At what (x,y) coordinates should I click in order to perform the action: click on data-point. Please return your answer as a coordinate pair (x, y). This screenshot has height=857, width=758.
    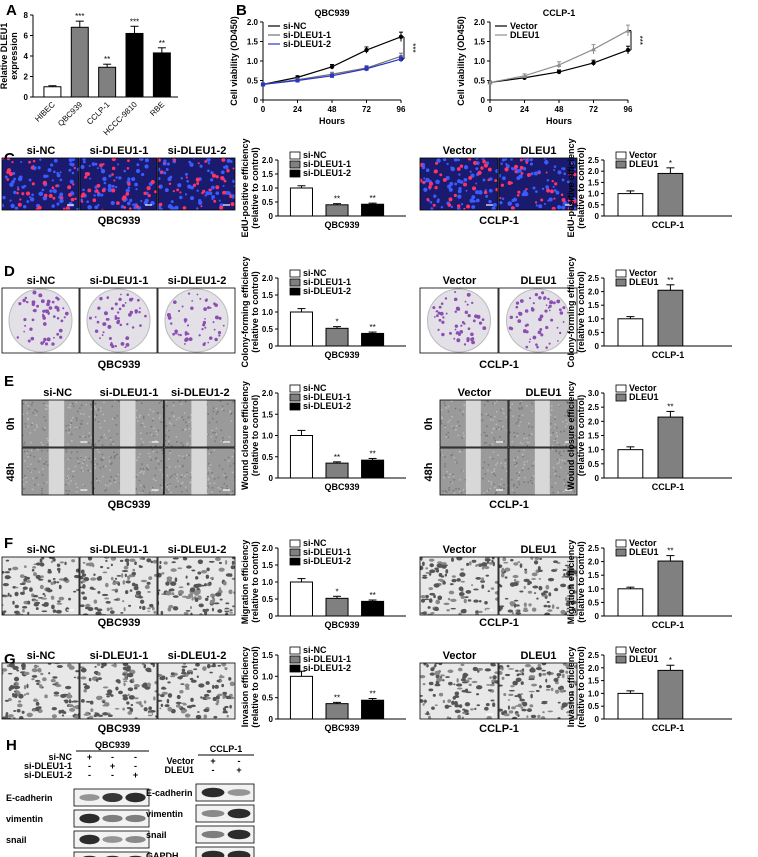
    Looking at the image, I should click on (559, 72).